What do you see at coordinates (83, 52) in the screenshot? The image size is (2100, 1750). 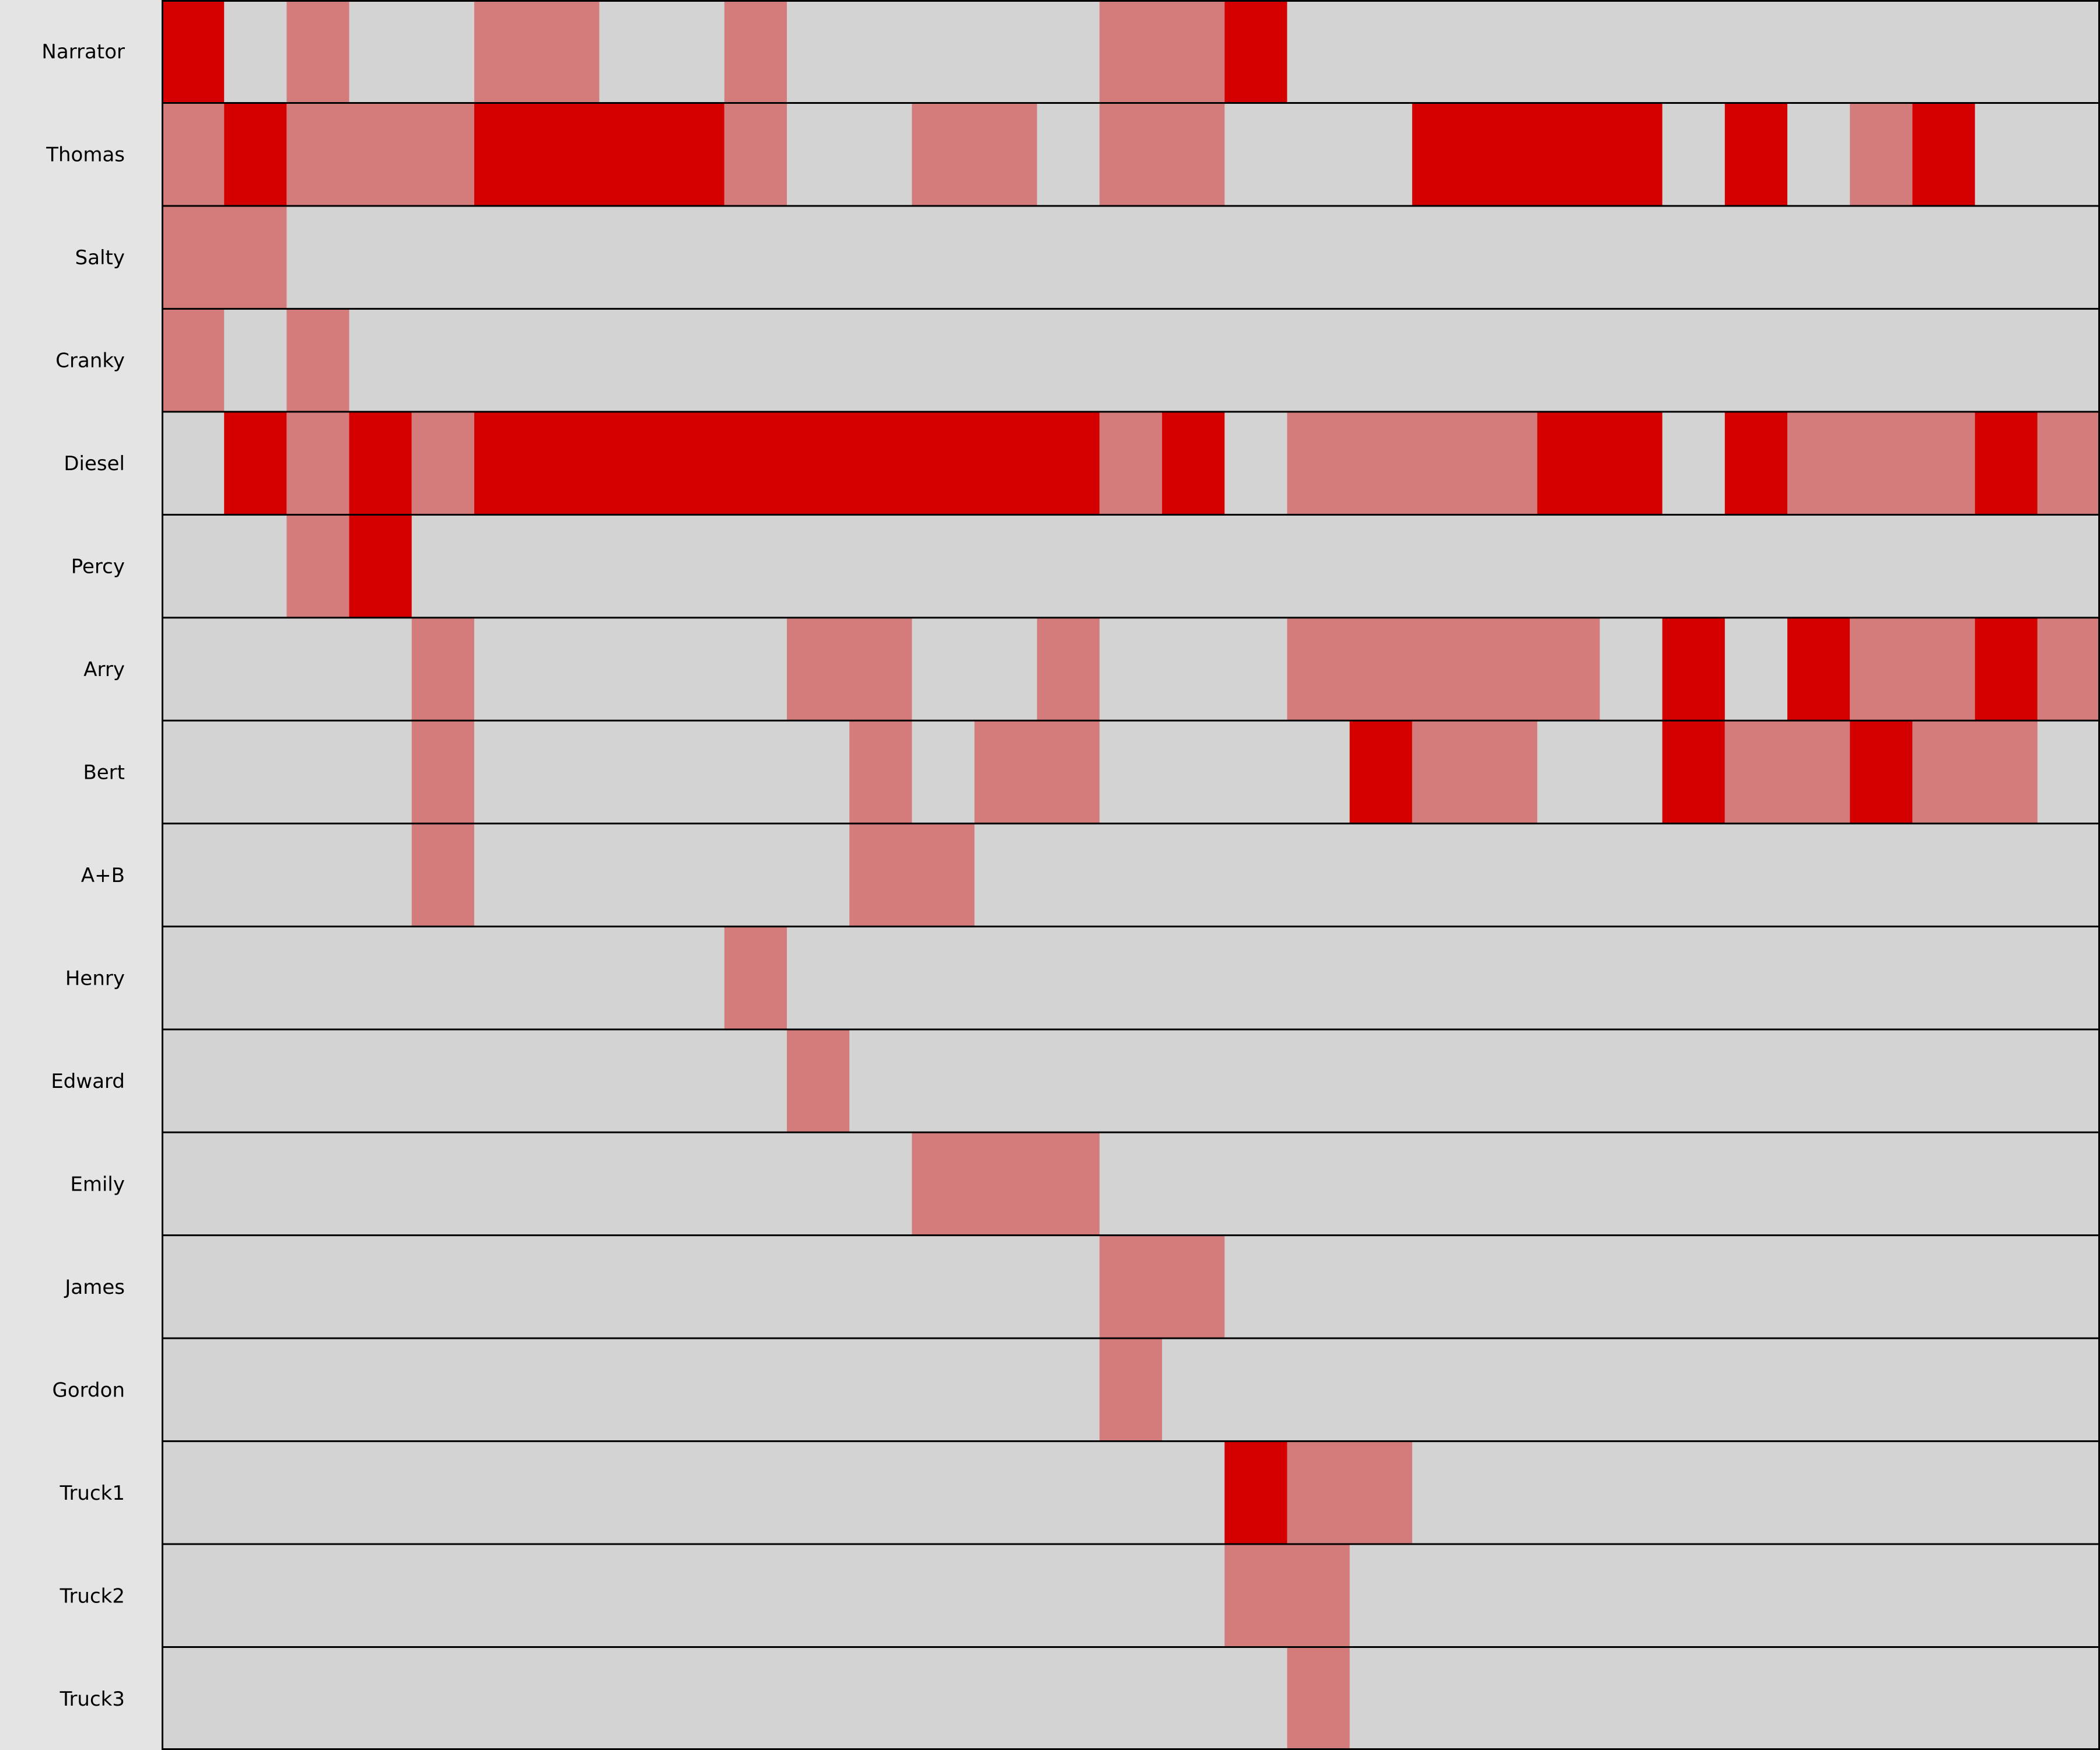 I see `row-label-narrator: Narrator` at bounding box center [83, 52].